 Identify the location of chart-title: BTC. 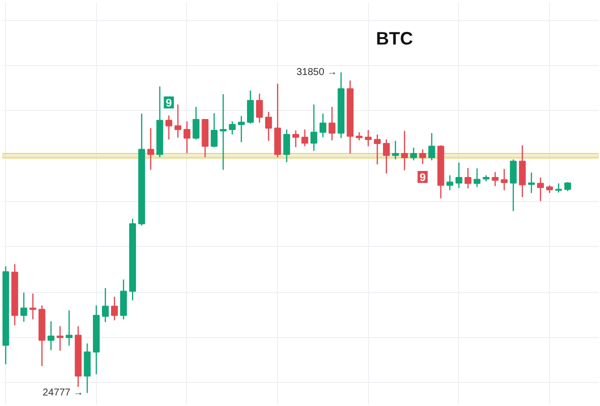
(395, 38).